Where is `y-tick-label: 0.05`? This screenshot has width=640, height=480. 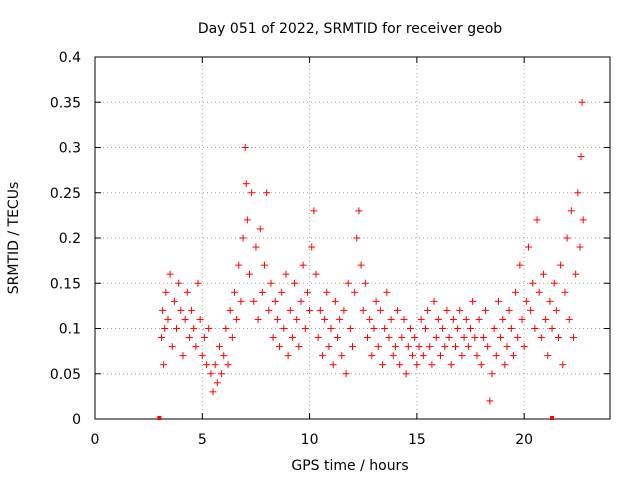
y-tick-label: 0.05 is located at coordinates (65, 375).